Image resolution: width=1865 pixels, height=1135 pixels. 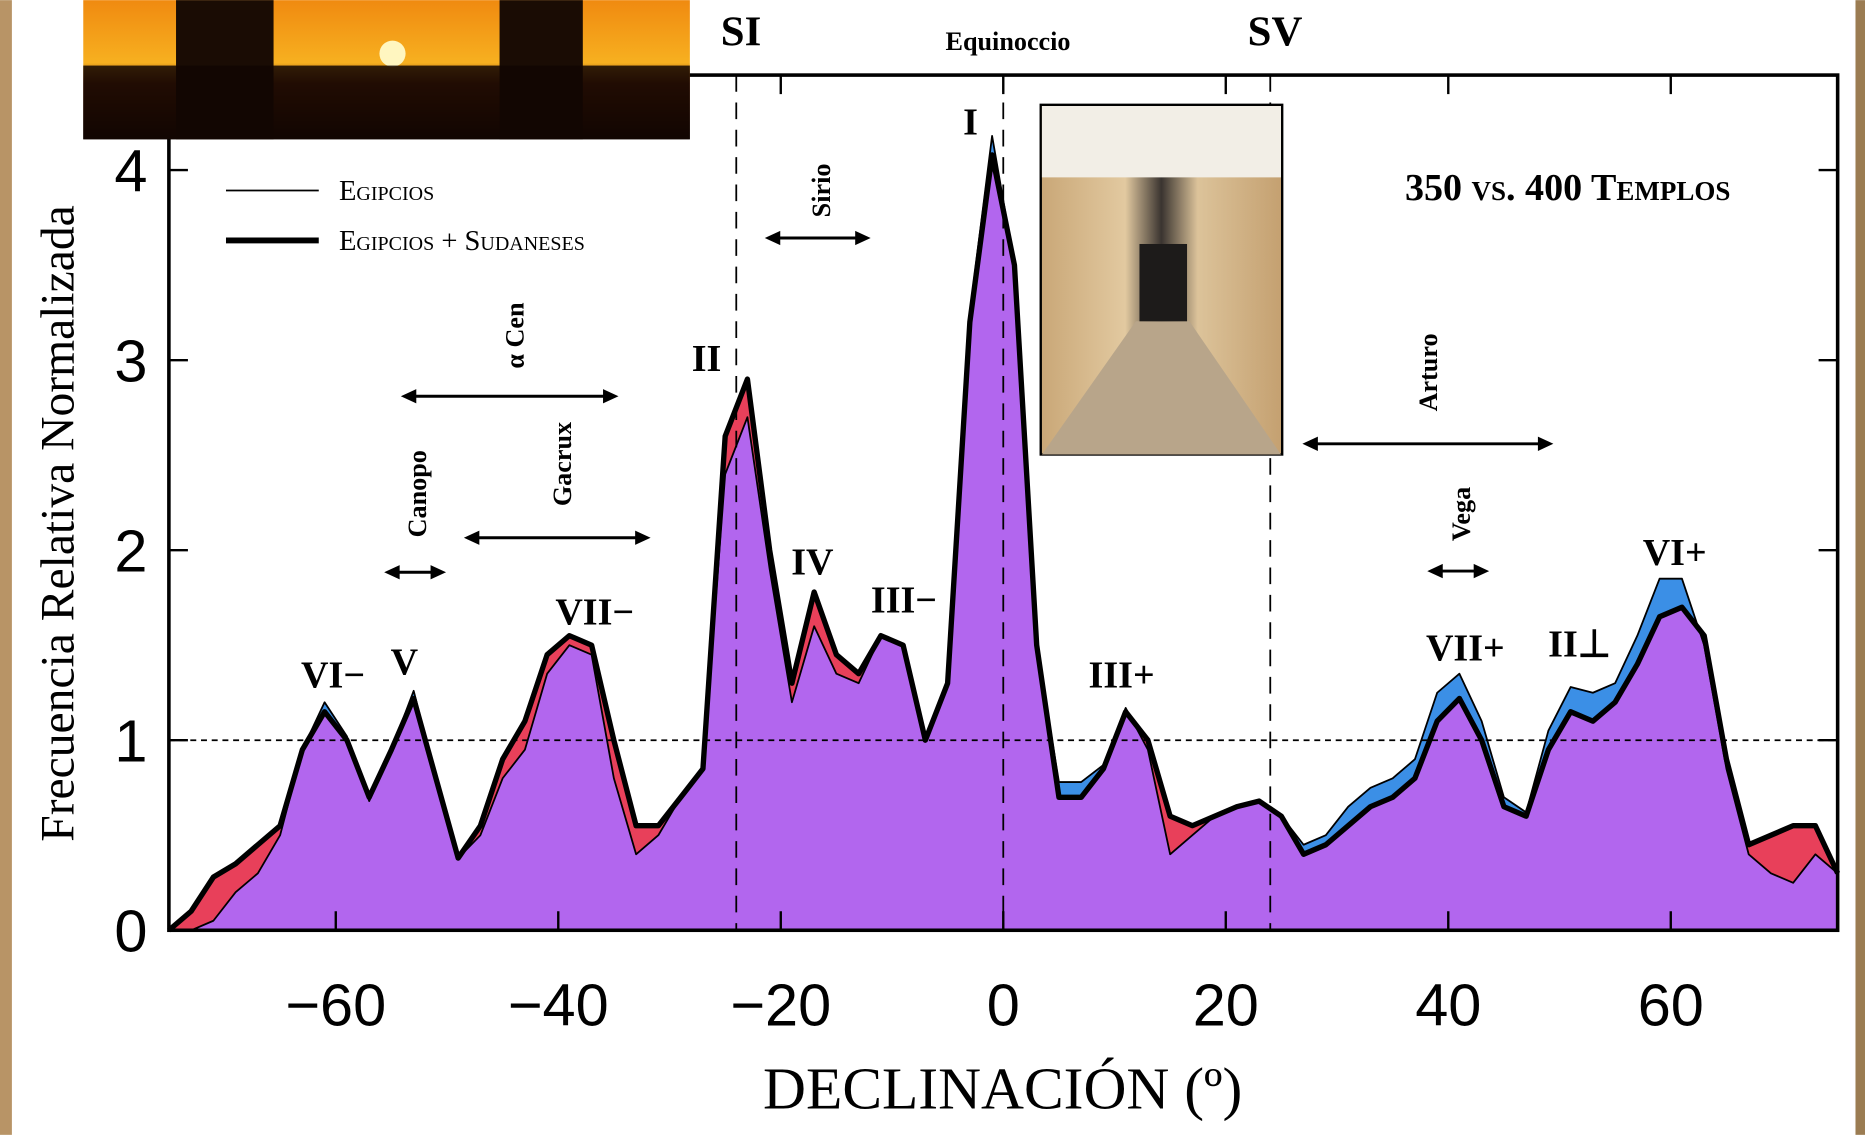 What do you see at coordinates (707, 359) in the screenshot?
I see `peak-label: II` at bounding box center [707, 359].